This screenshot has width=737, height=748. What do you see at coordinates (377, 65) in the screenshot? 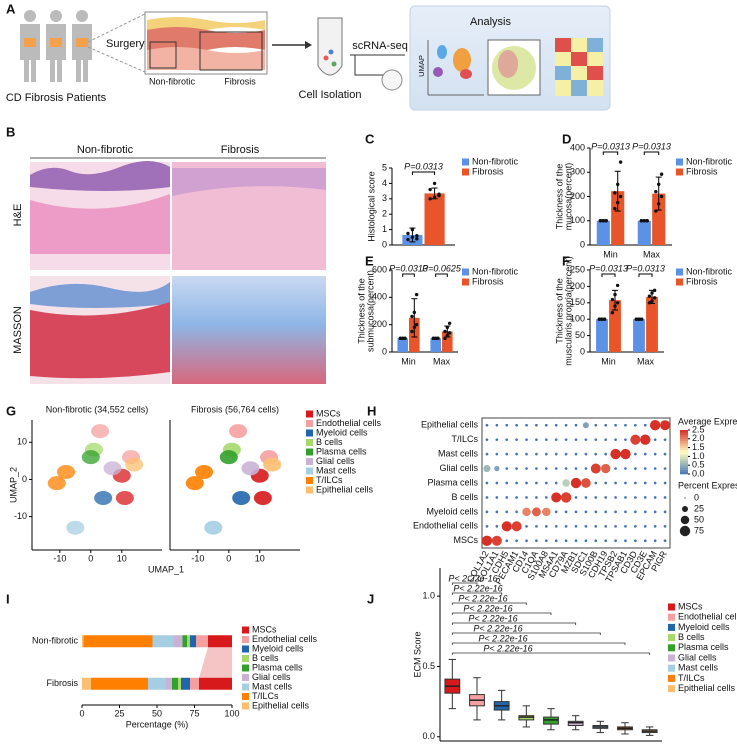
I see `arrow` at bounding box center [377, 65].